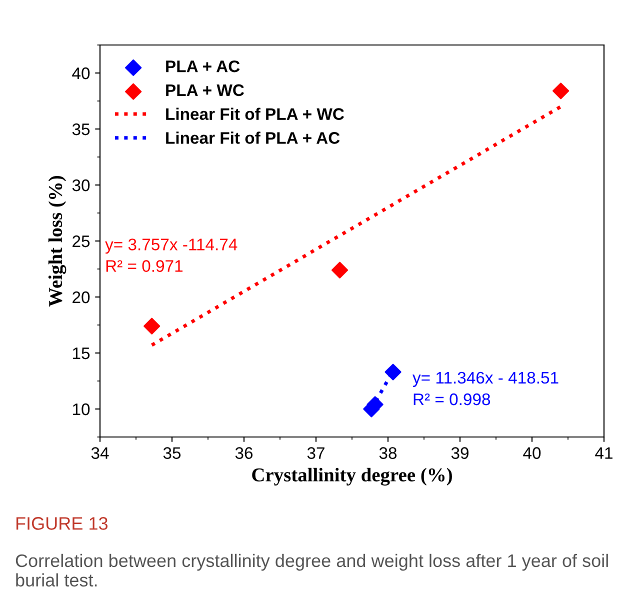 The height and width of the screenshot is (615, 617). What do you see at coordinates (81, 241) in the screenshot?
I see `y-tick-label: 25` at bounding box center [81, 241].